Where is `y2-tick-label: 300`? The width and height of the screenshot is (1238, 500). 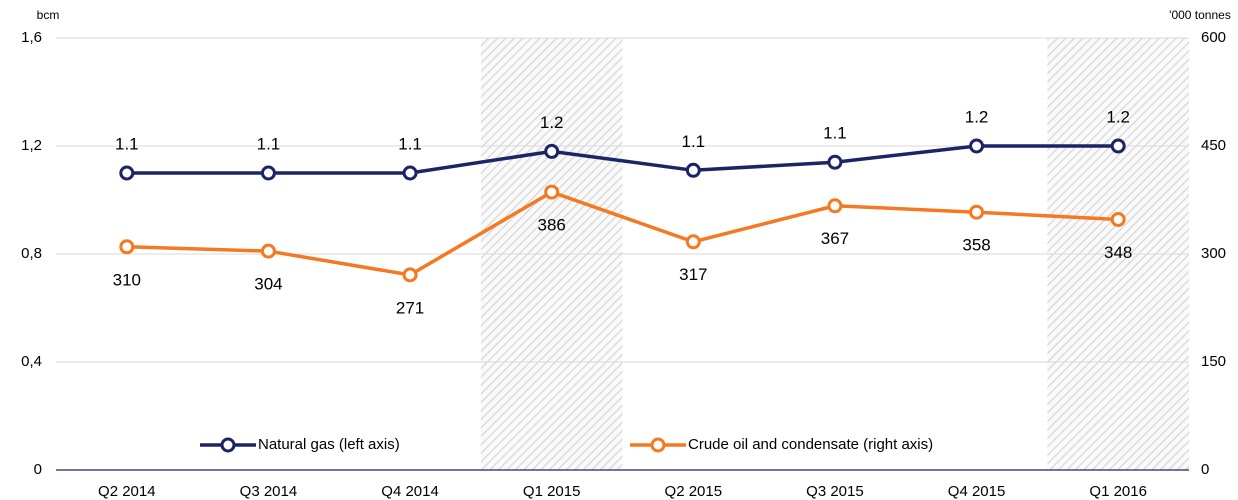
y2-tick-label: 300 is located at coordinates (1213, 253).